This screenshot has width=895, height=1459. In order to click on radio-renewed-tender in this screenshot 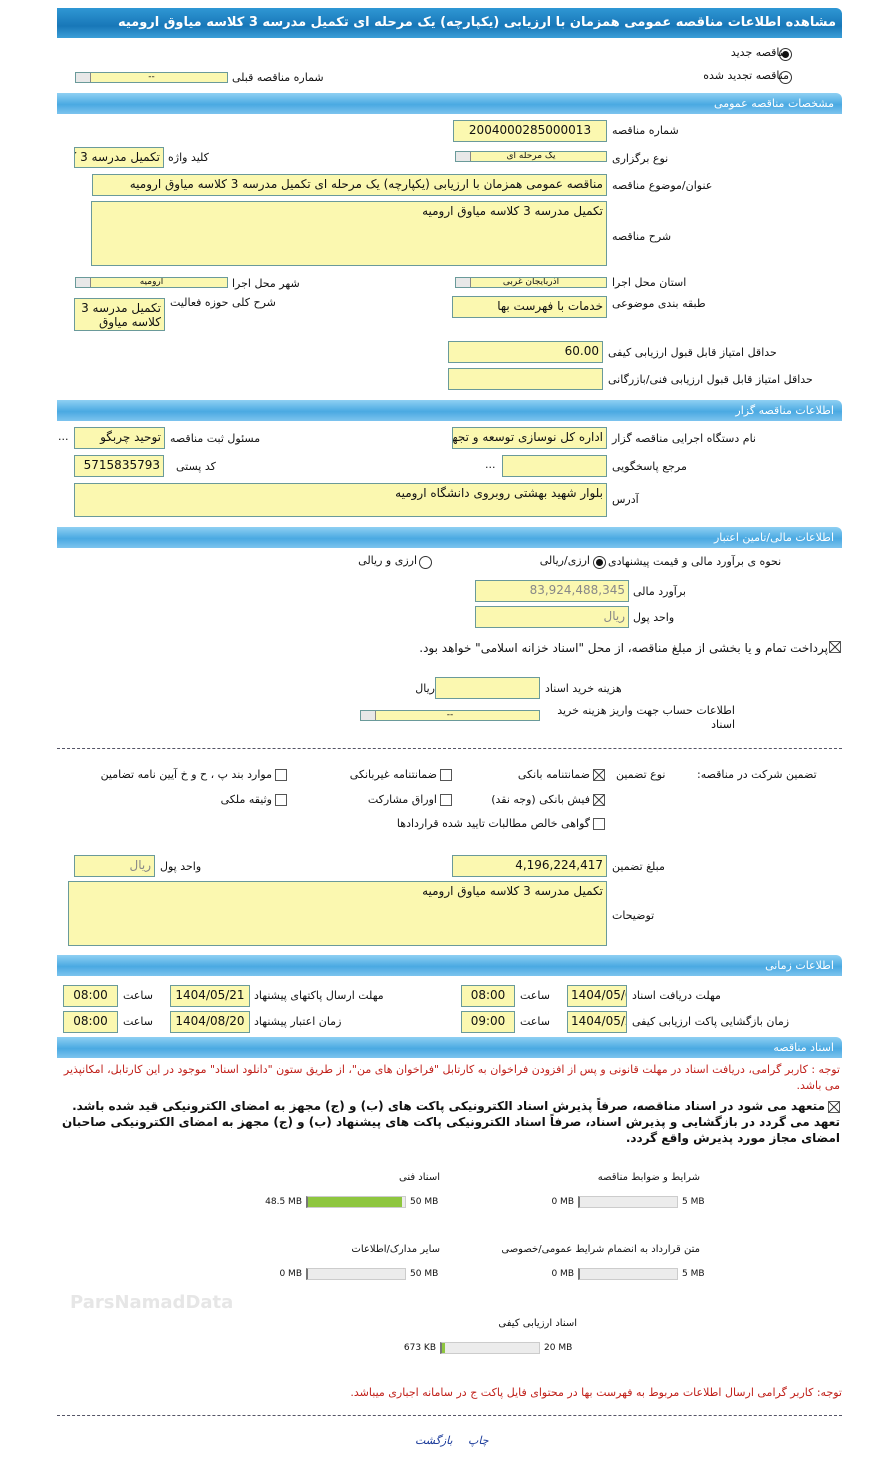, I will do `click(785, 77)`.